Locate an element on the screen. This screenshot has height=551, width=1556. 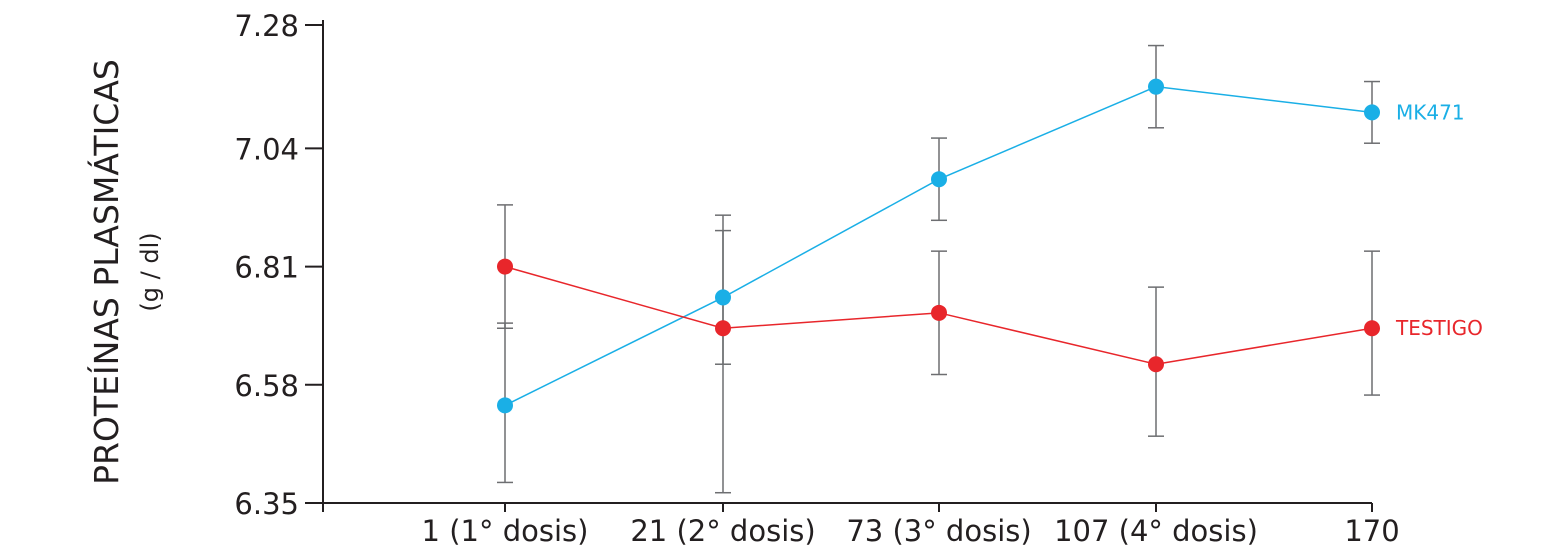
x-tick-label: 170 is located at coordinates (1371, 531).